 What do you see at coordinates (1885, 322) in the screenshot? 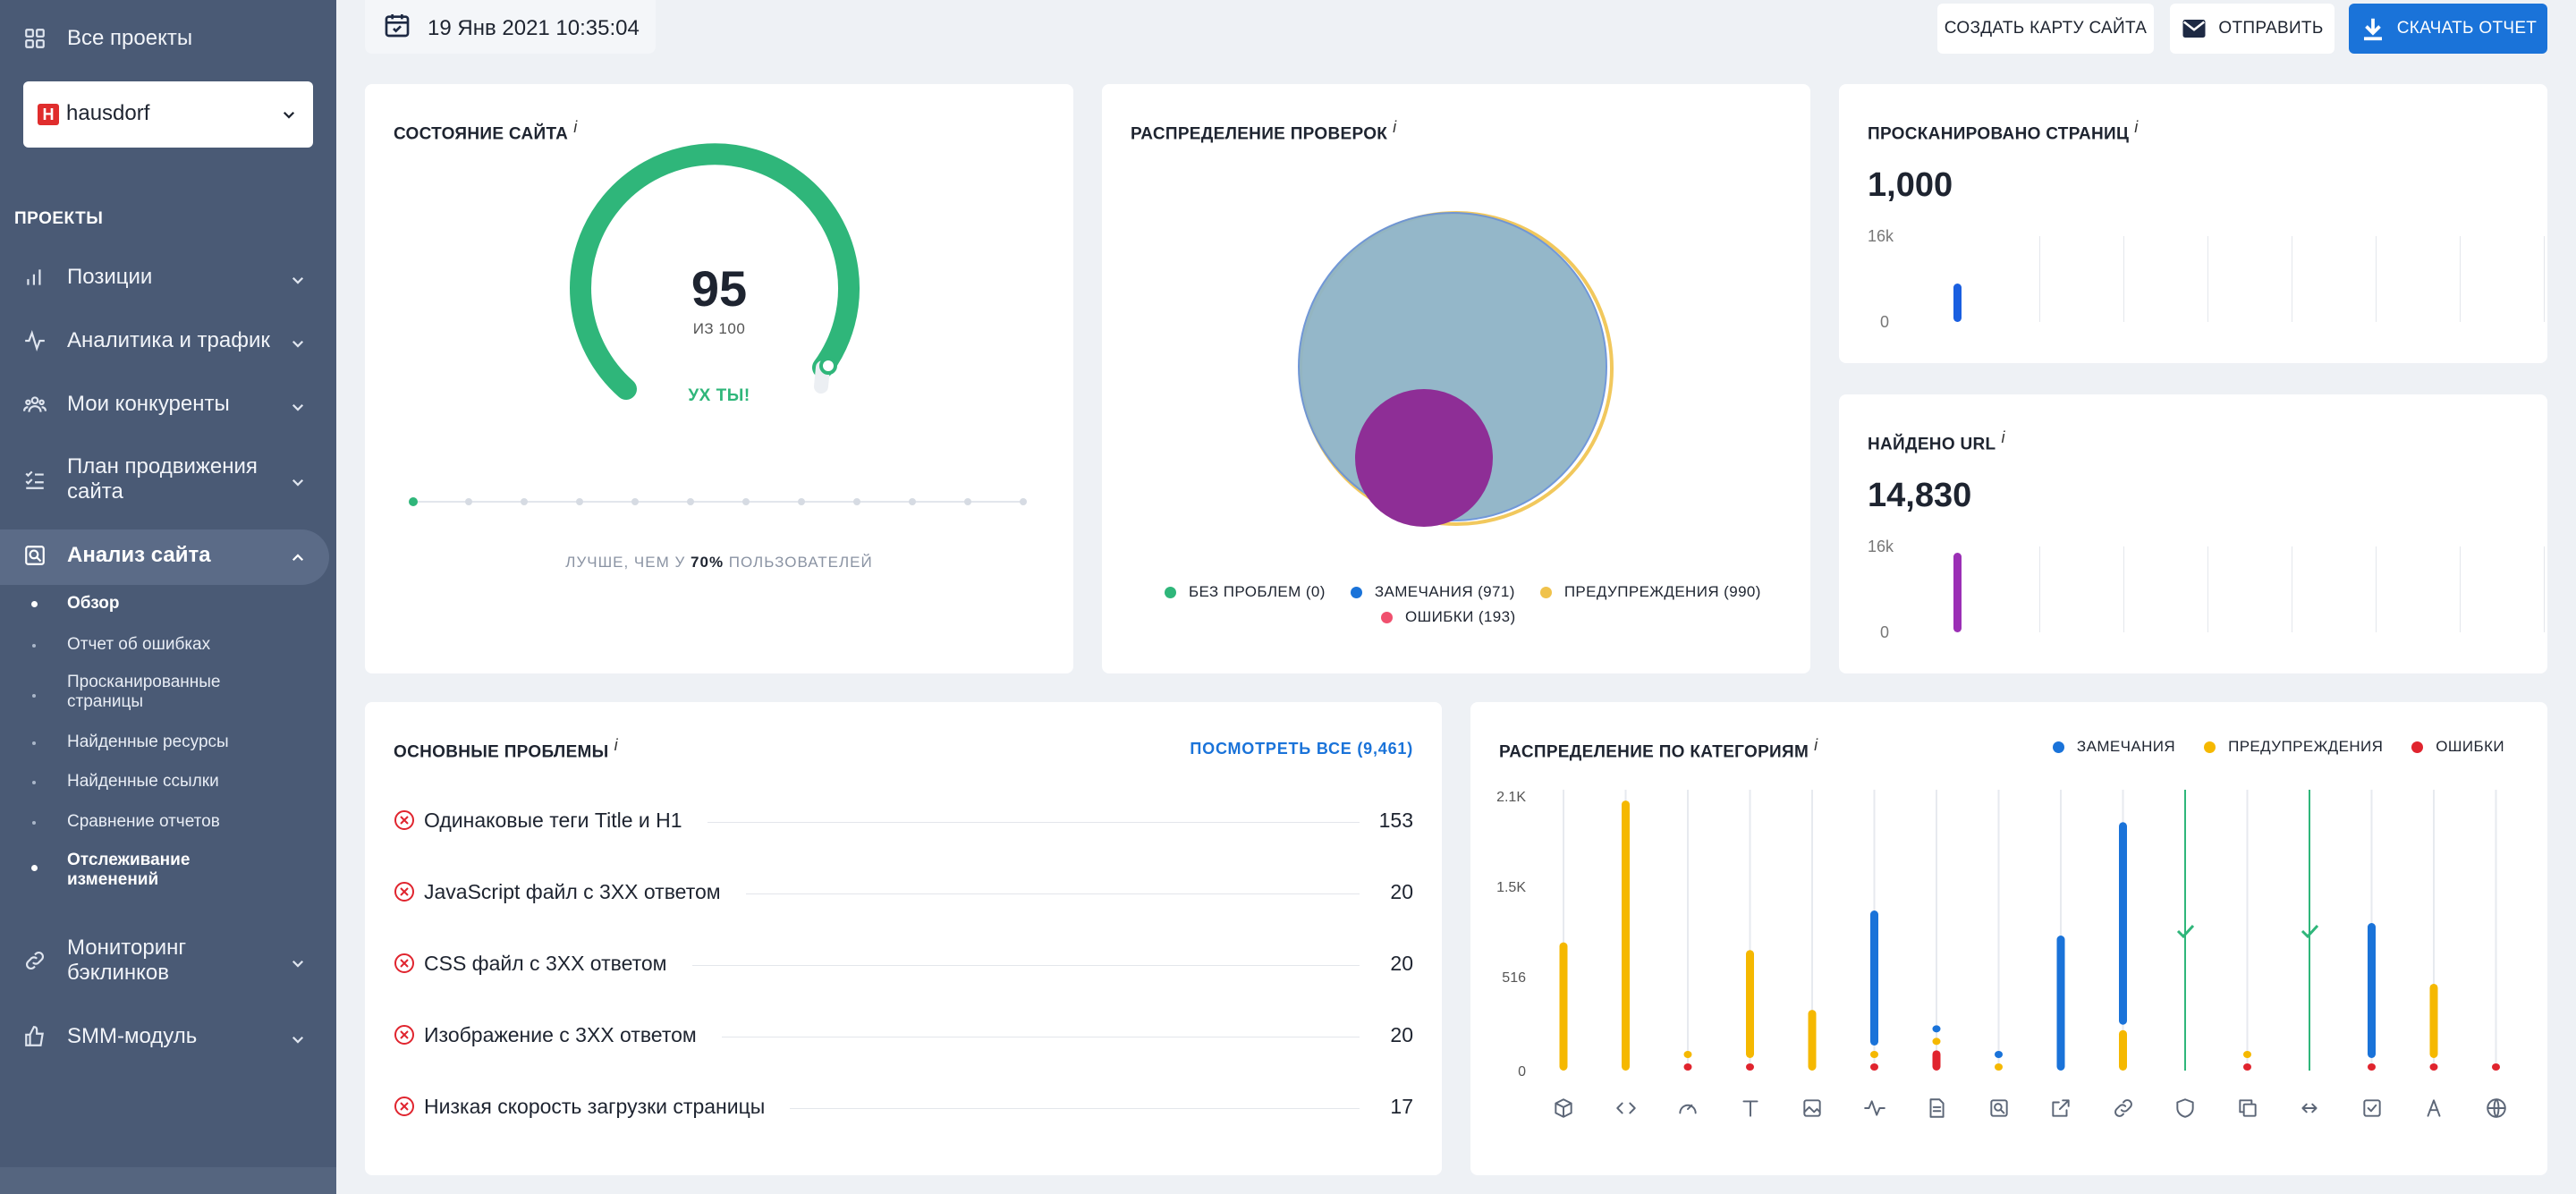
I see `pages-y-min: 0` at bounding box center [1885, 322].